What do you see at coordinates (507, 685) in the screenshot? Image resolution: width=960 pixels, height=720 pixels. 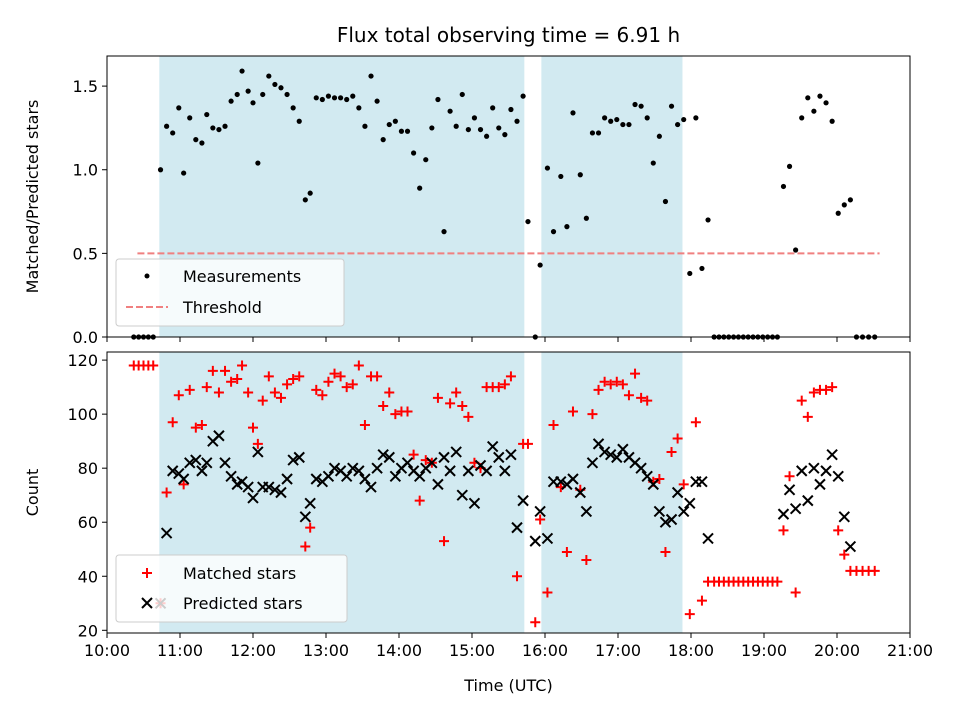 I see `x-axis-label: Time (UTC)` at bounding box center [507, 685].